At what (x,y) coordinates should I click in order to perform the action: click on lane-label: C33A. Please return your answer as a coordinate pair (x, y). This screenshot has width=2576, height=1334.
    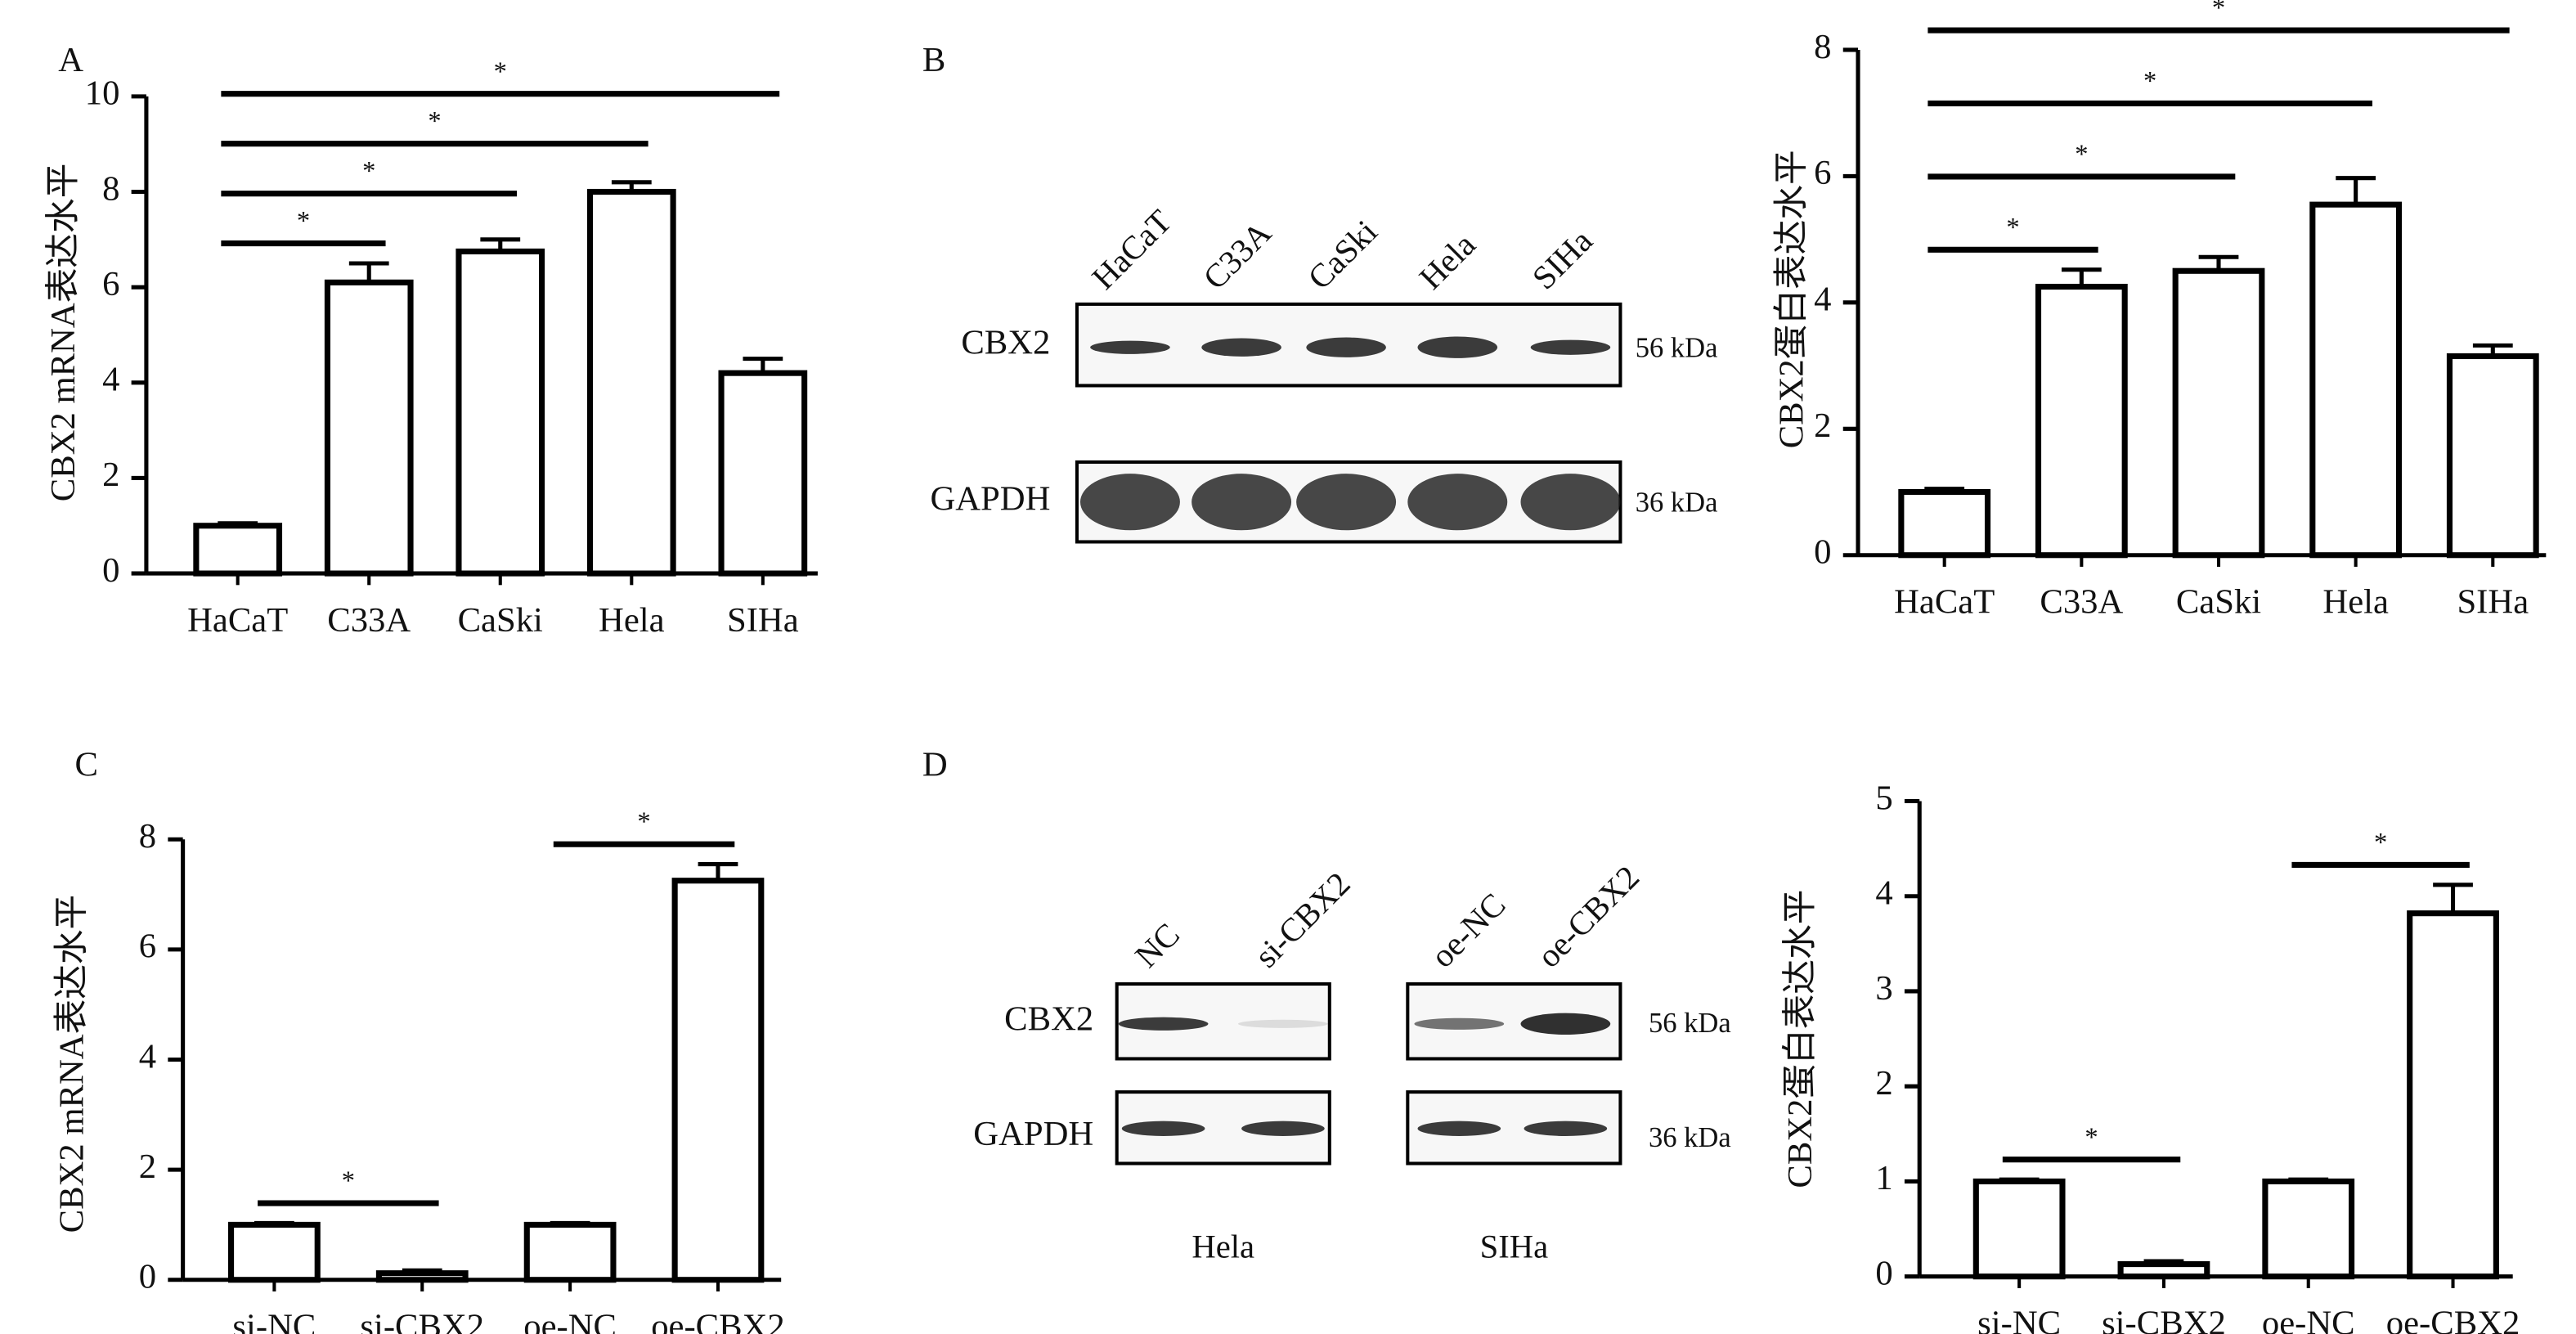
    Looking at the image, I should click on (1238, 255).